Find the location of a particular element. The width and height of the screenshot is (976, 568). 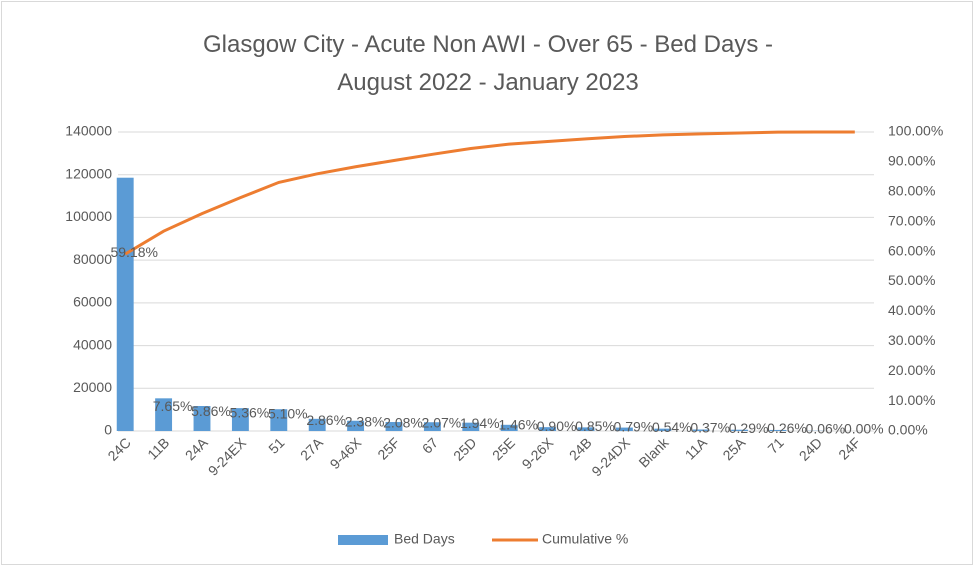

x-tick-label: 24F is located at coordinates (849, 448).